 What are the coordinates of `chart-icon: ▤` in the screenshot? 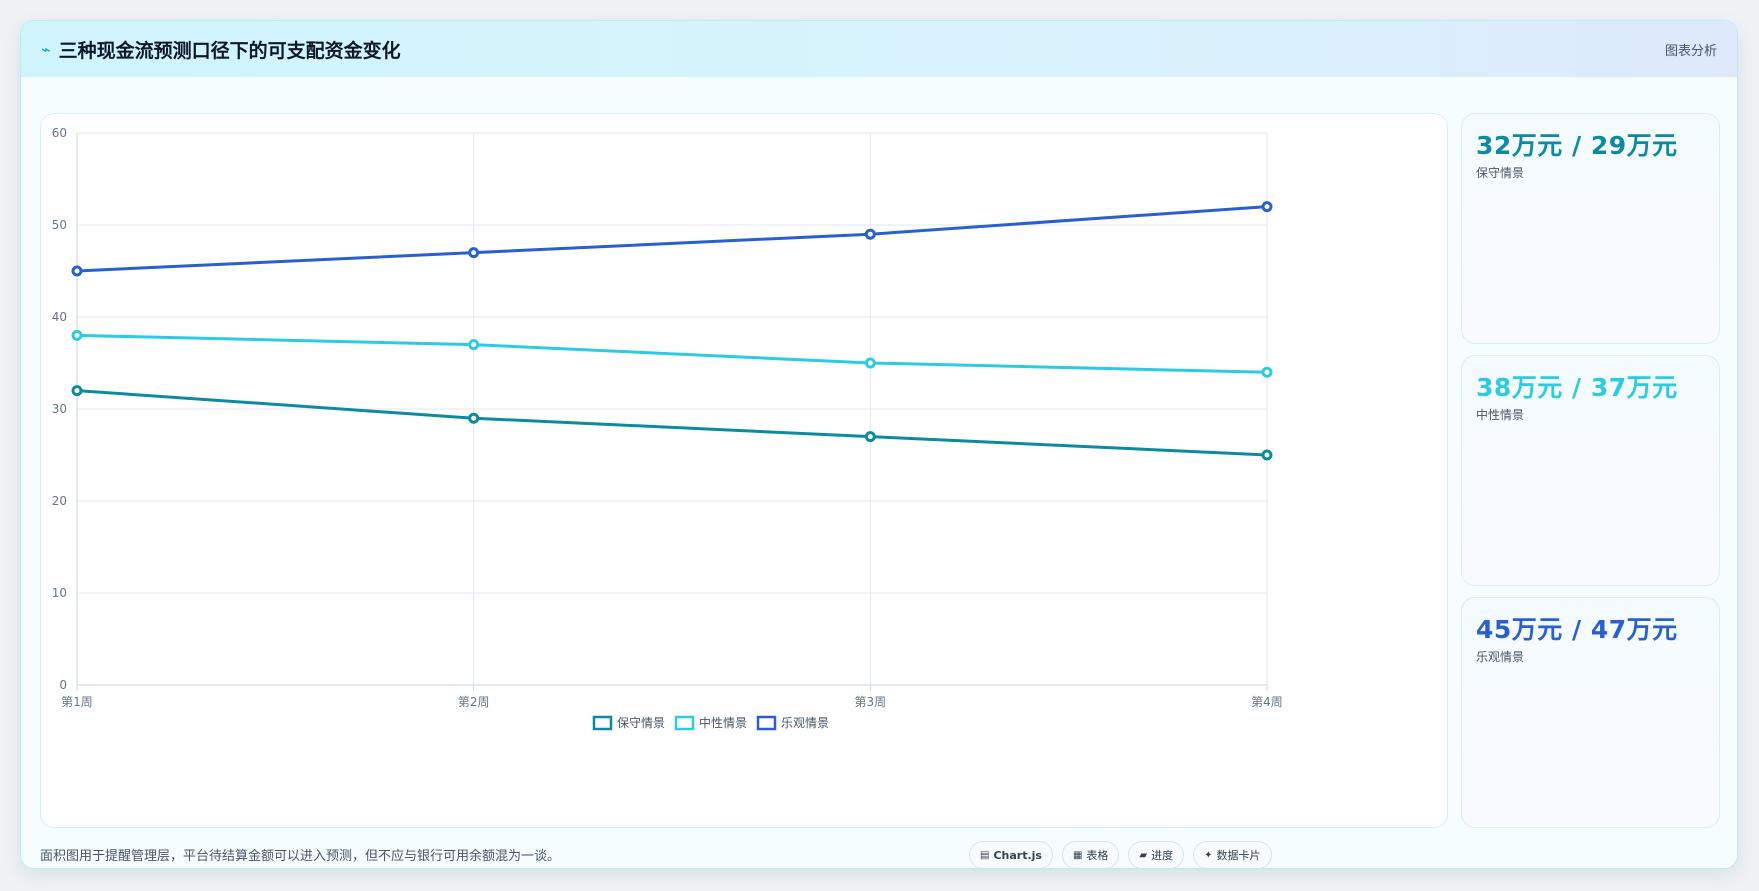 It's located at (985, 855).